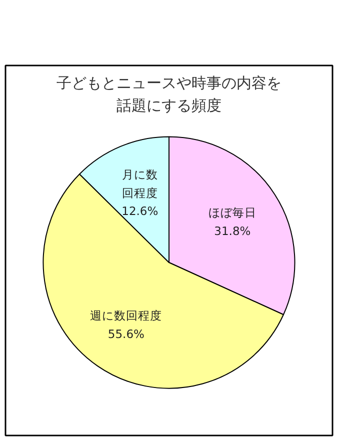  Describe the element at coordinates (169, 94) in the screenshot. I see `chart-title: 子どもとニュースや時事の内容を話題にする頻度` at that location.